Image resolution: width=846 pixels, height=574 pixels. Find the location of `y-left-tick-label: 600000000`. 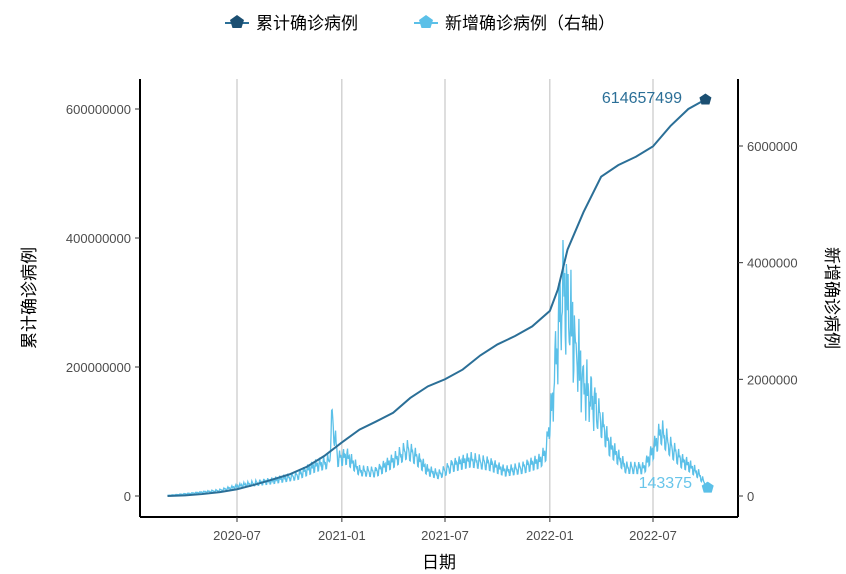

y-left-tick-label: 600000000 is located at coordinates (98, 109).